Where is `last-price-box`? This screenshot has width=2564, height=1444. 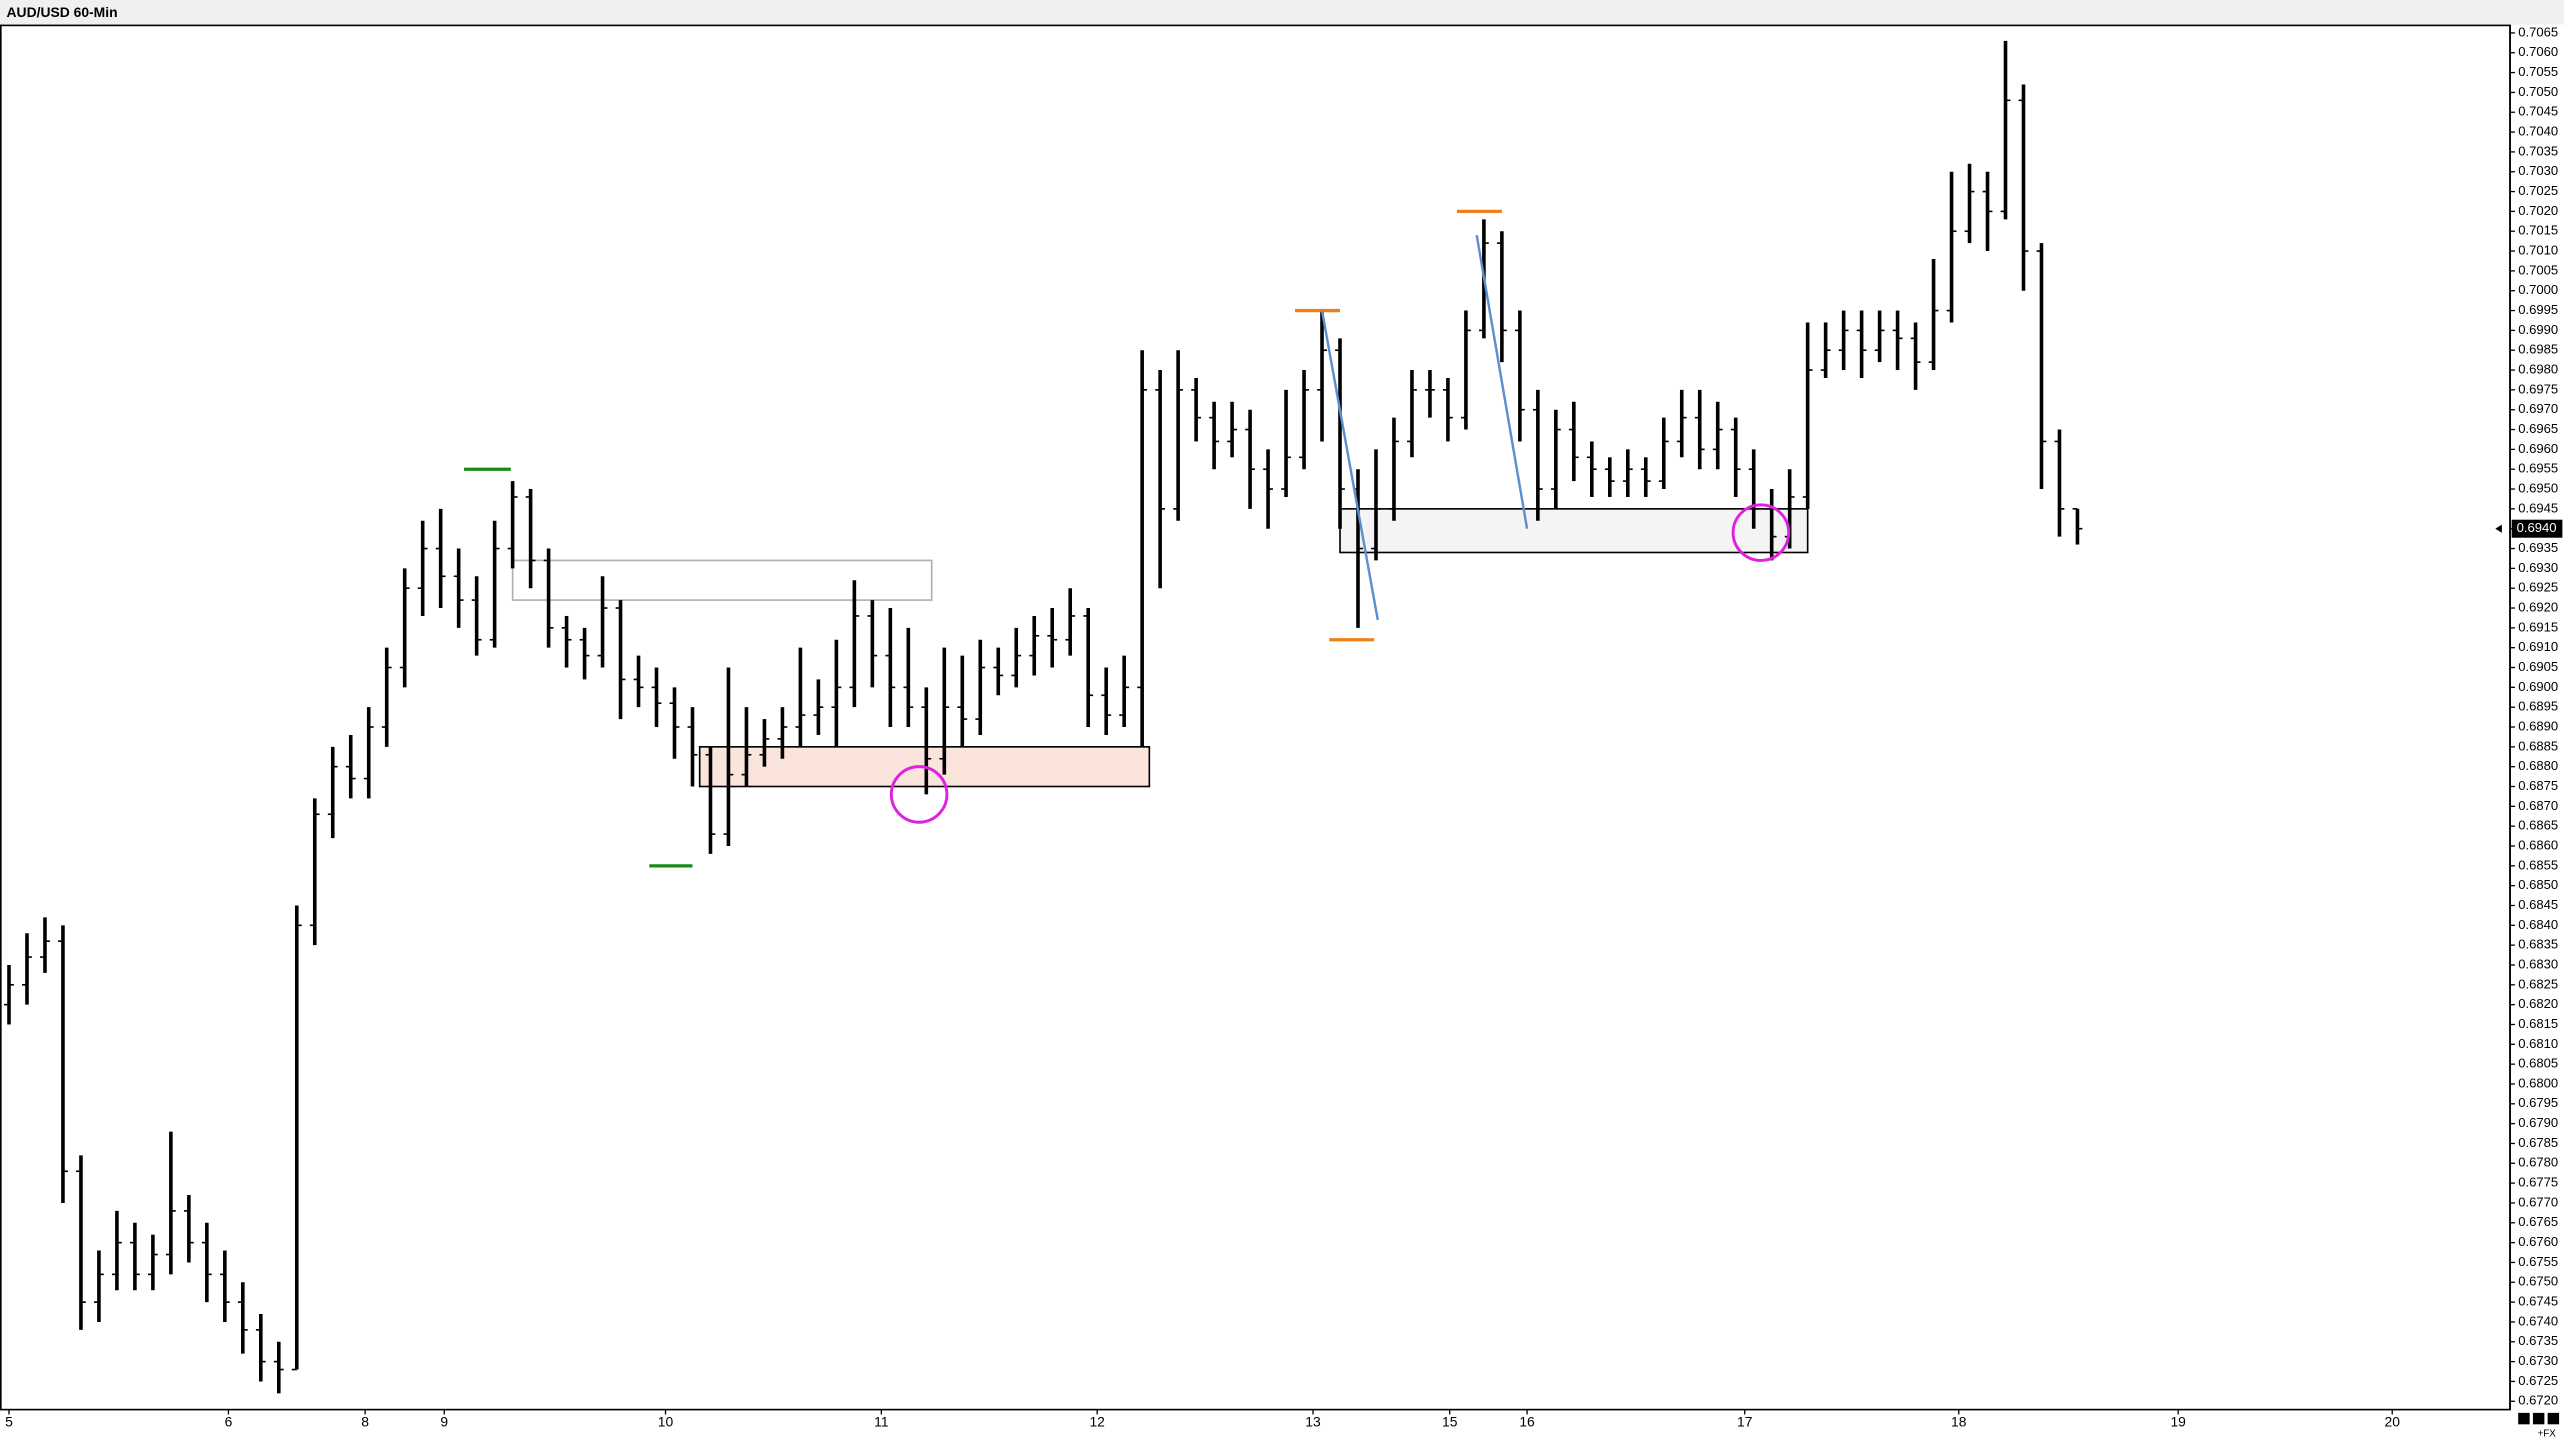 last-price-box is located at coordinates (2537, 528).